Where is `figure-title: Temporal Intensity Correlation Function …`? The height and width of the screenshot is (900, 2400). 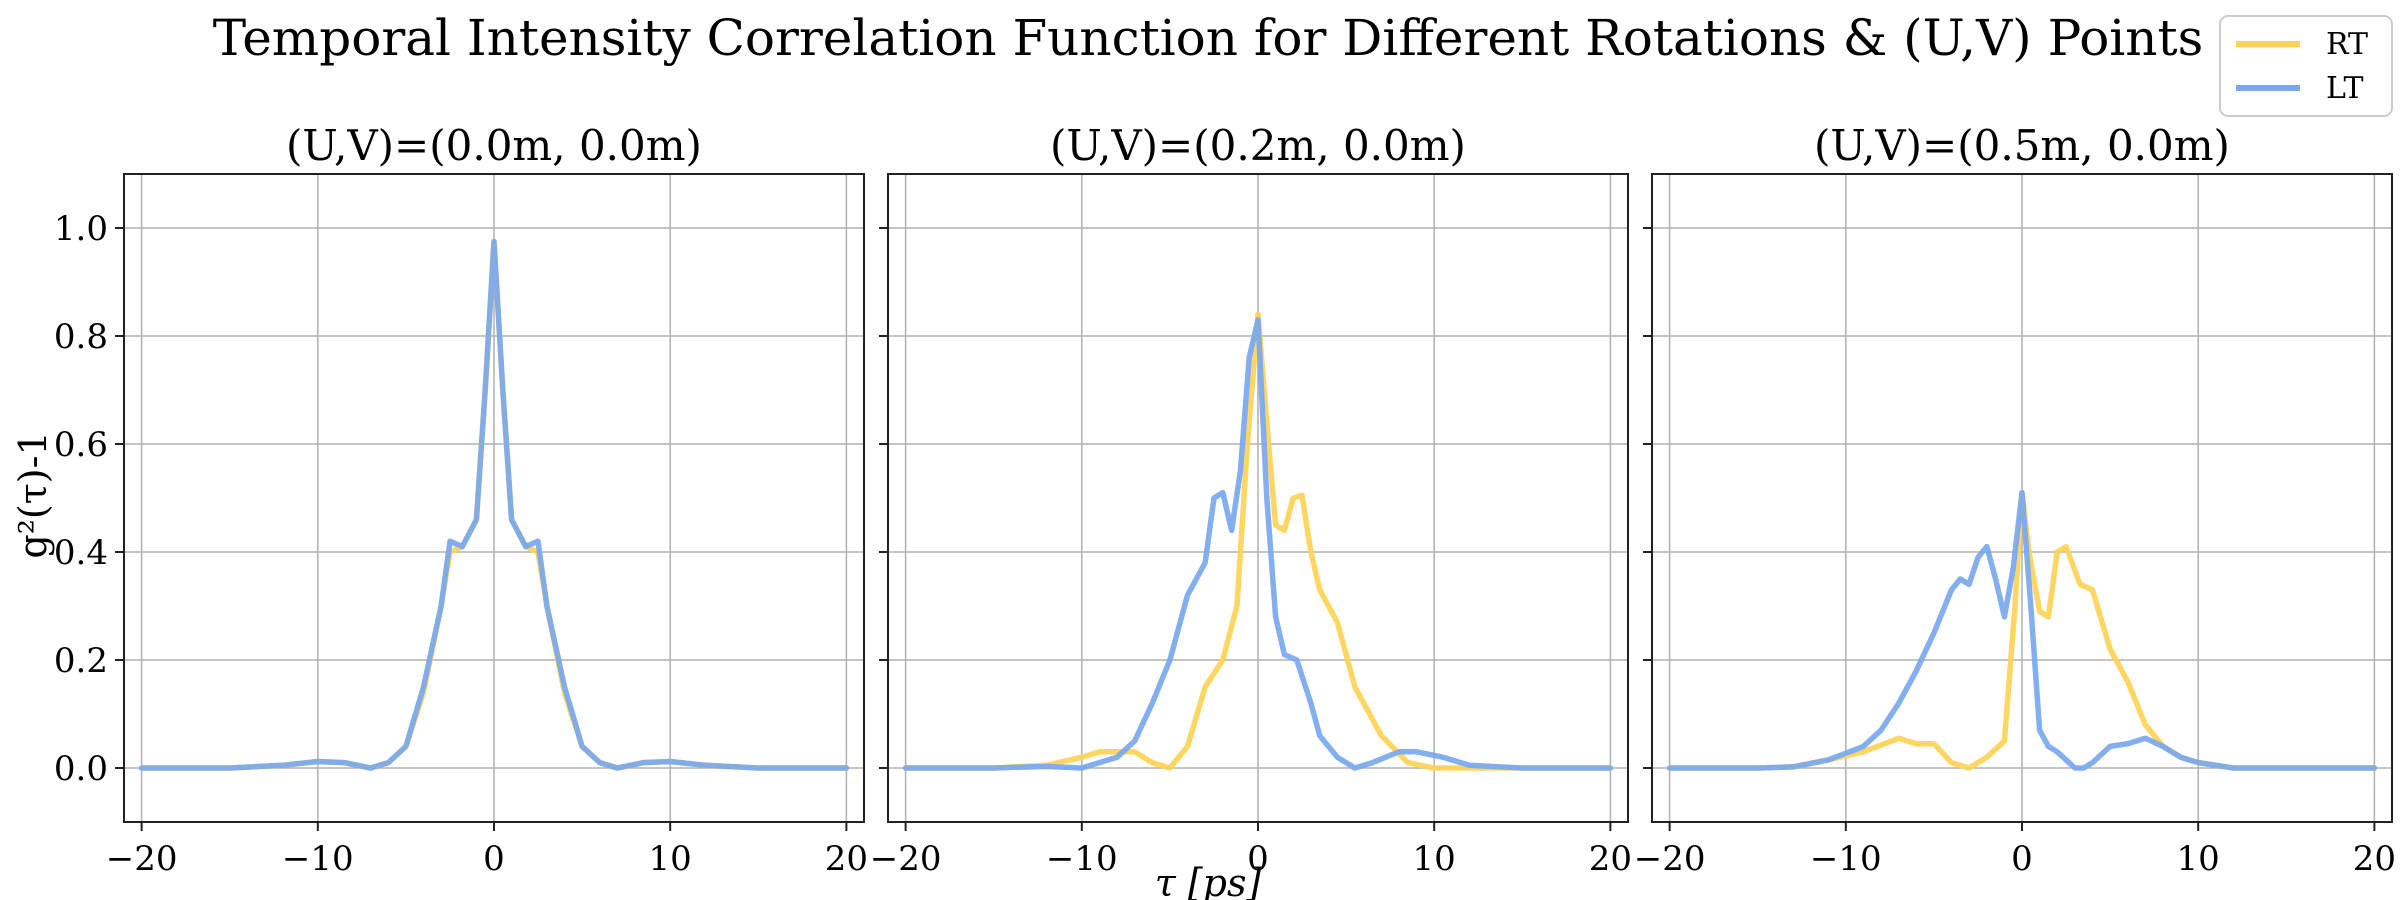
figure-title: Temporal Intensity Correlation Function … is located at coordinates (1208, 38).